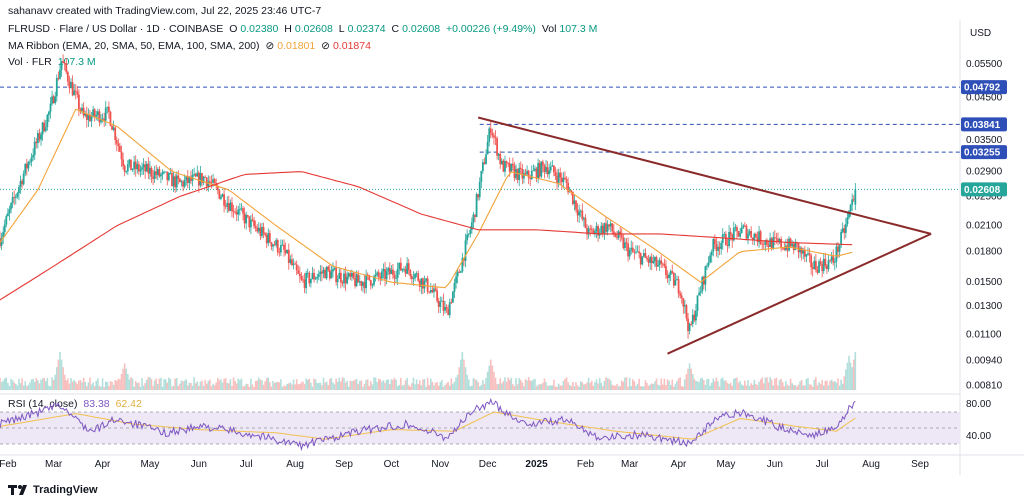 This screenshot has height=503, width=1024. Describe the element at coordinates (421, 29) in the screenshot. I see `close-value: 0.02608` at that location.